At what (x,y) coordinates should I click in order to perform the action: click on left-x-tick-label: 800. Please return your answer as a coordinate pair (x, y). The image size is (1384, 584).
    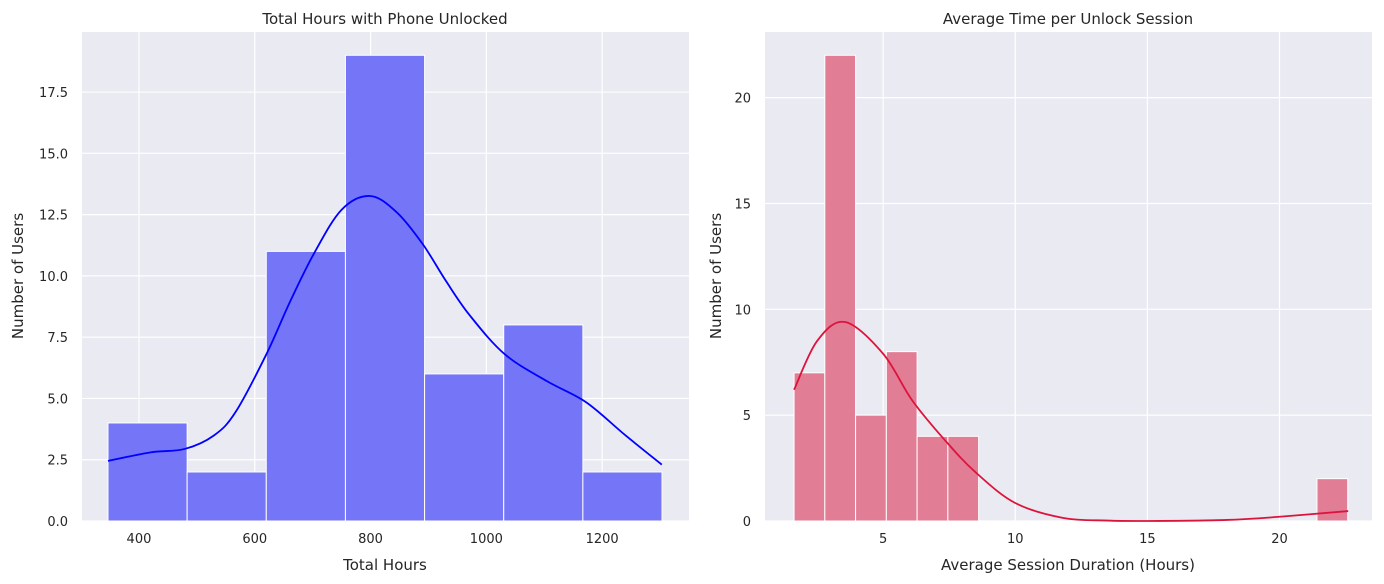
    Looking at the image, I should click on (370, 539).